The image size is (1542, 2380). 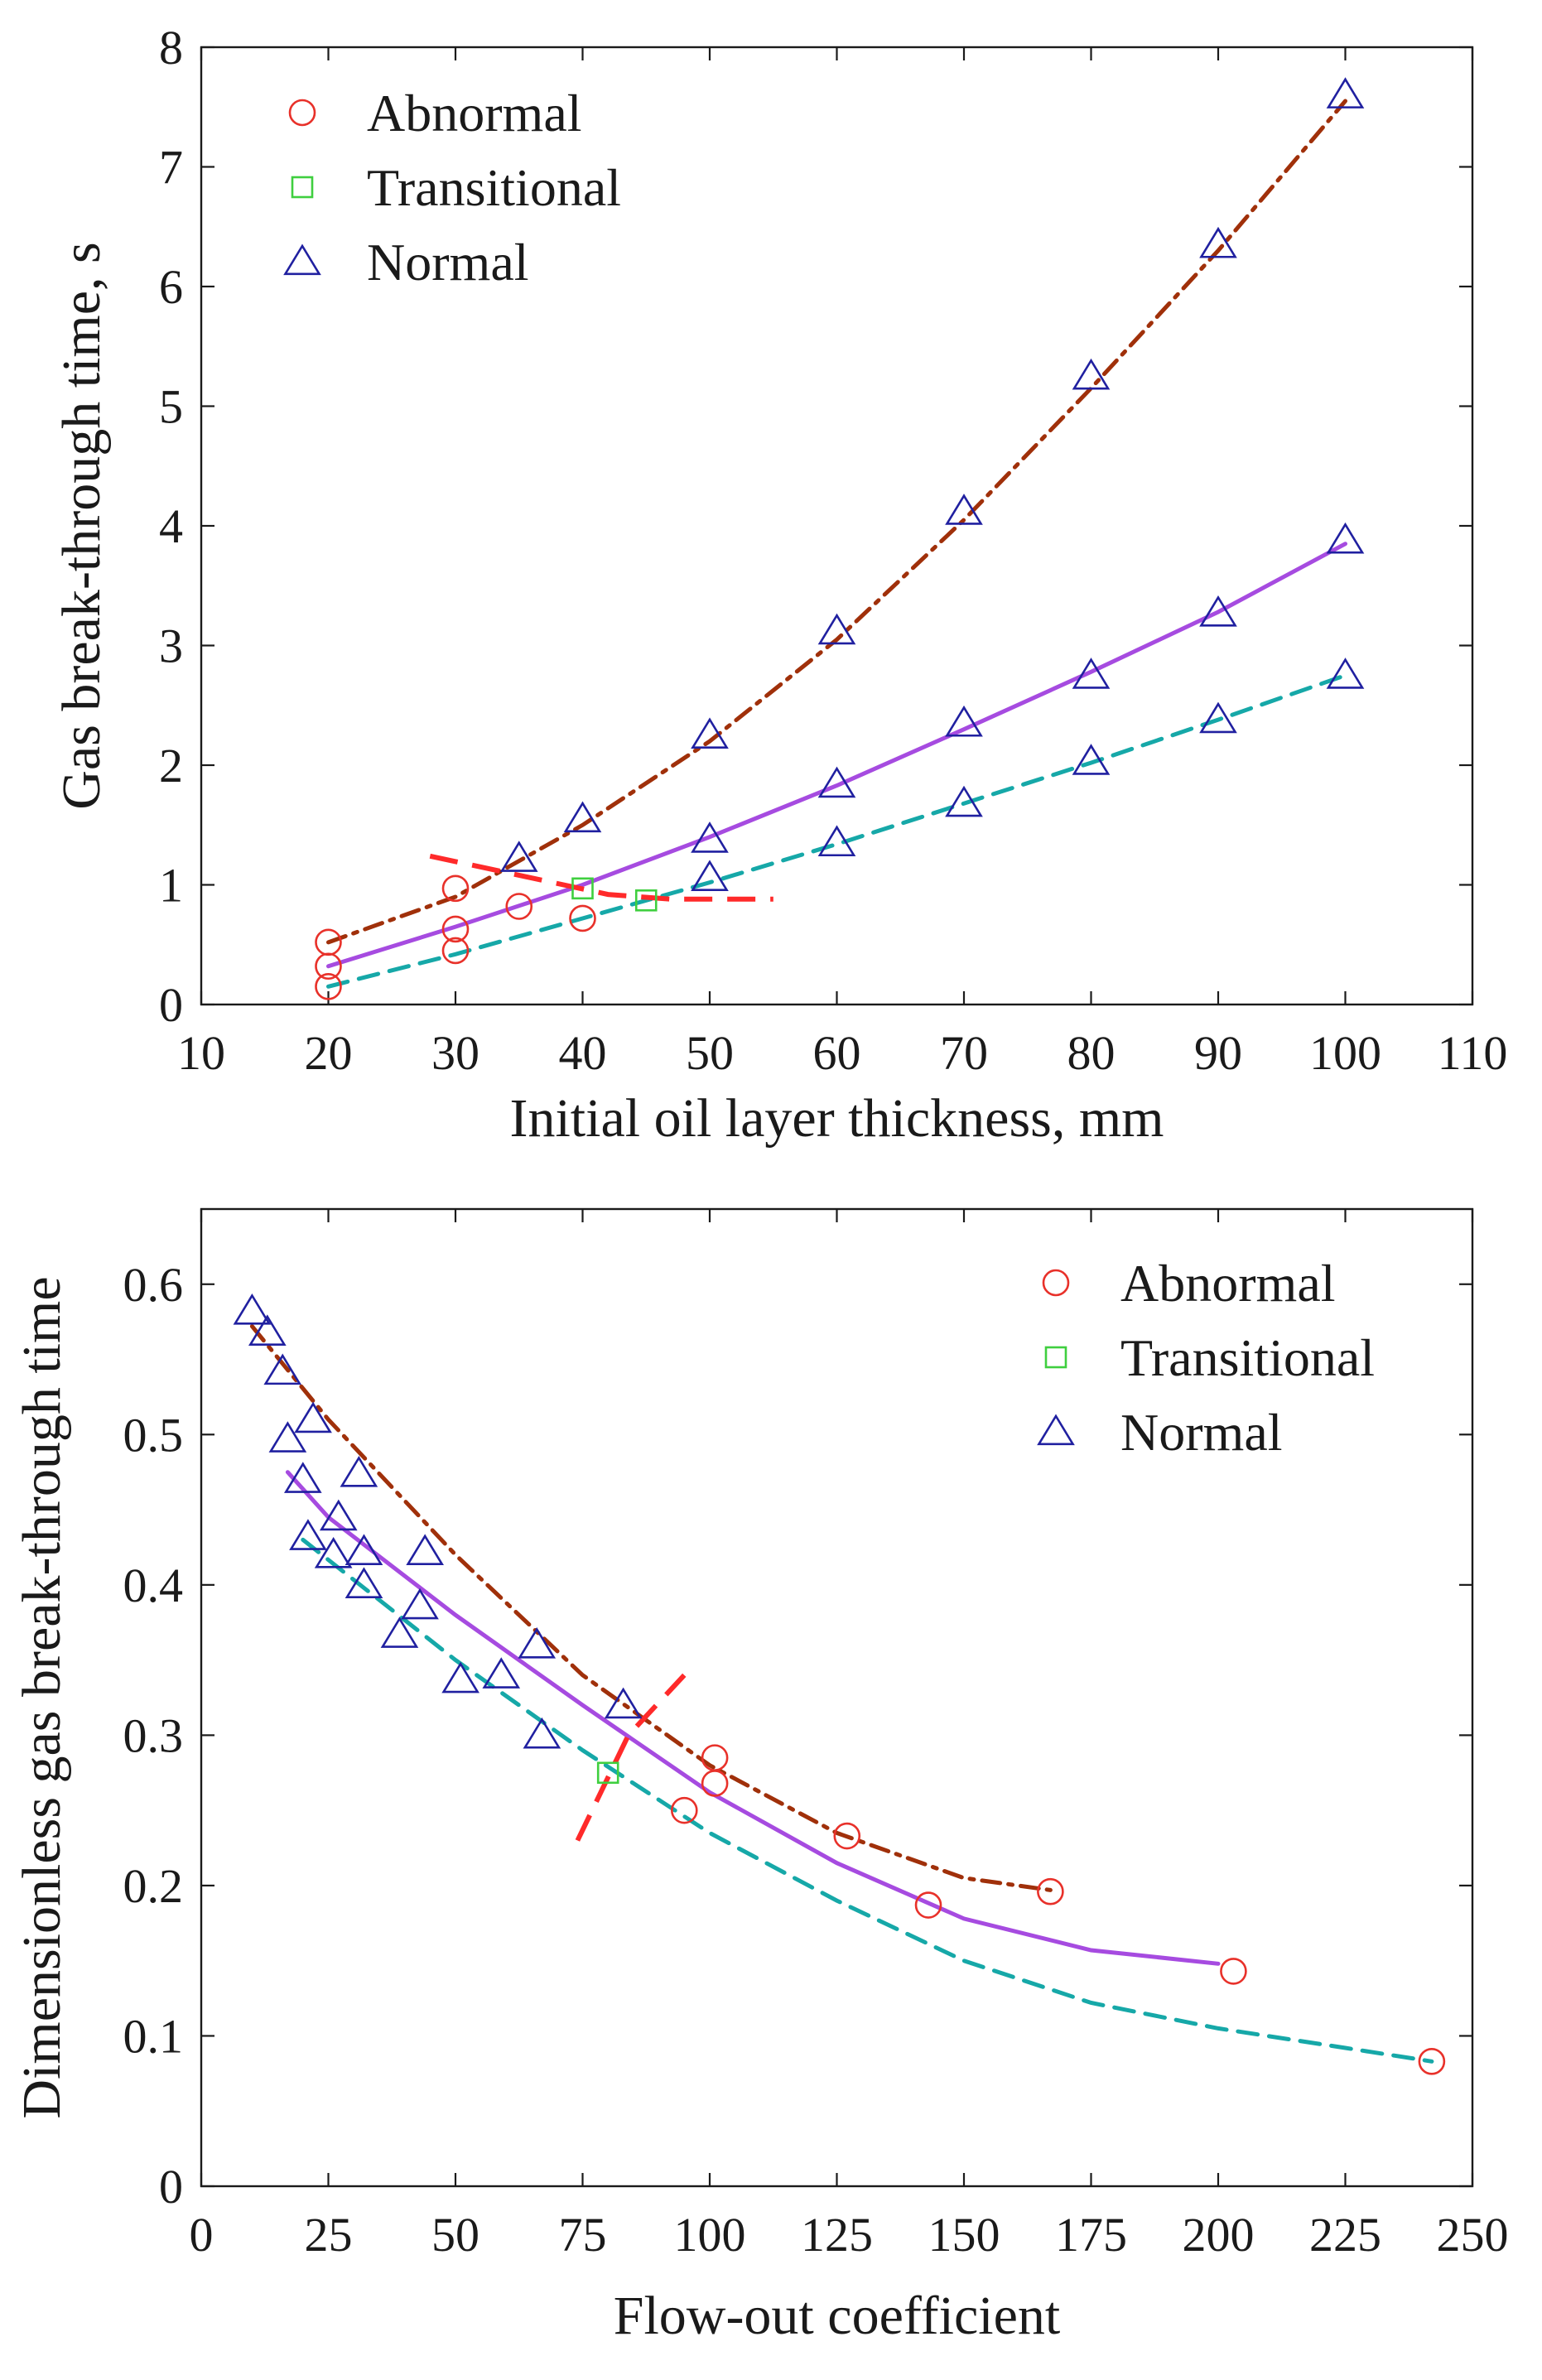 I want to click on upper-fit-line, so click(x=651, y=1608).